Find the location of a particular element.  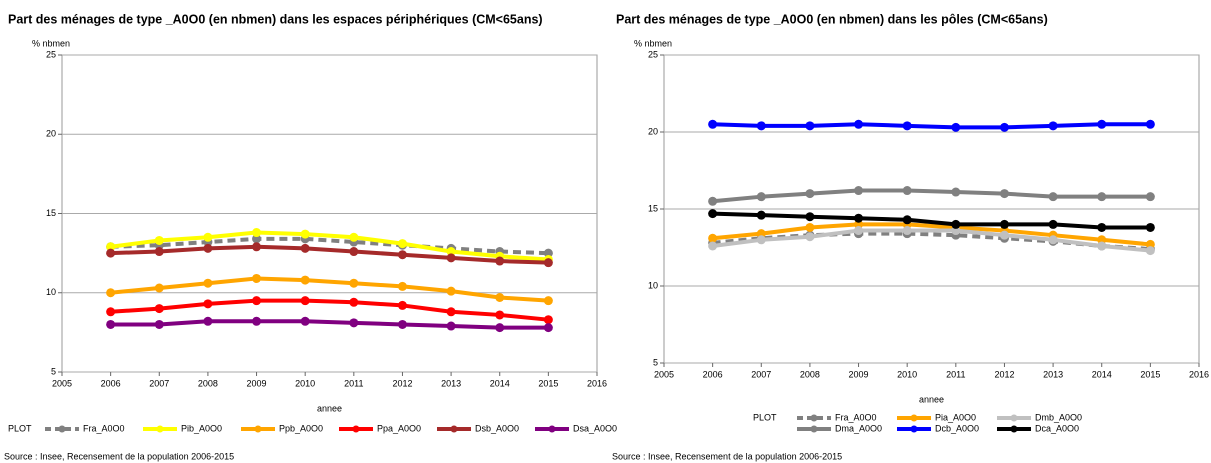

legend-title: PLOT is located at coordinates (20, 428).